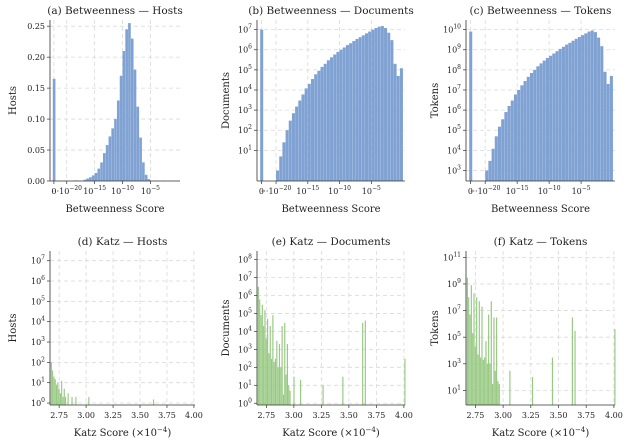  I want to click on y-tick-label: 10⁶, so click(245, 294).